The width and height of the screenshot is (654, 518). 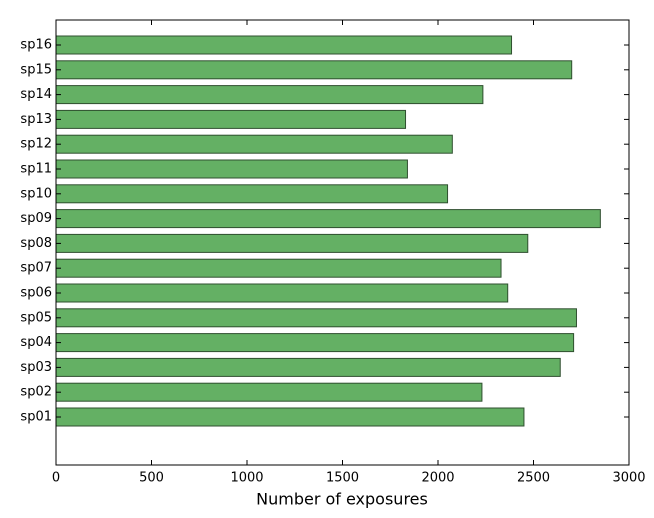 I want to click on y-tick-label: sp15, so click(x=36, y=69).